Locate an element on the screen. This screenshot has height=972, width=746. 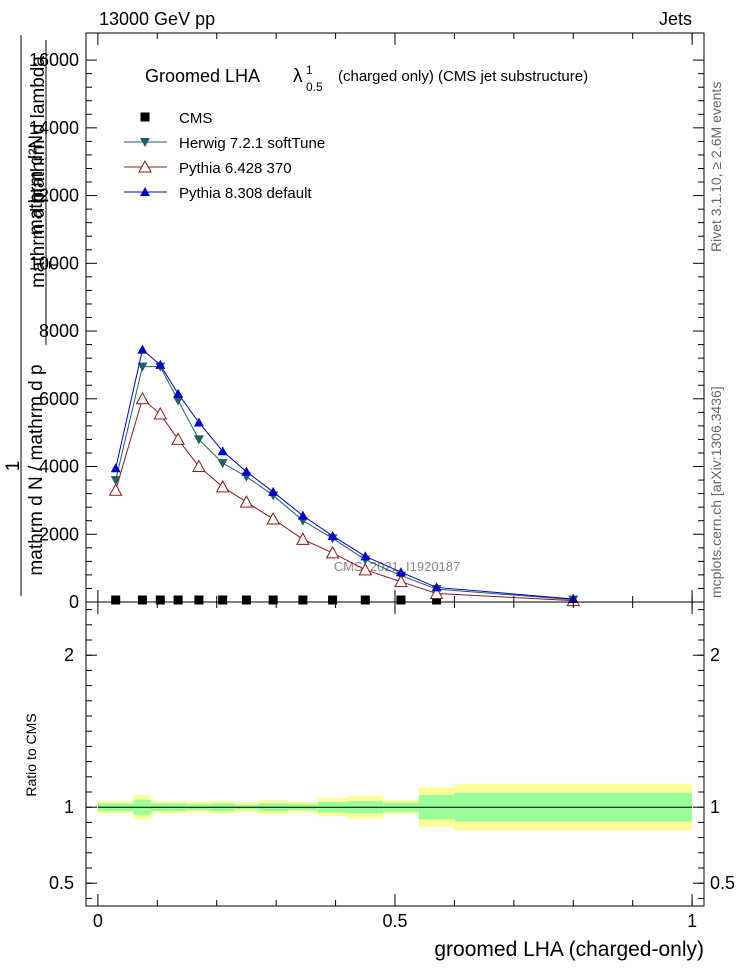
legend-entry-2: Pythia 6.428 370 is located at coordinates (208, 168).